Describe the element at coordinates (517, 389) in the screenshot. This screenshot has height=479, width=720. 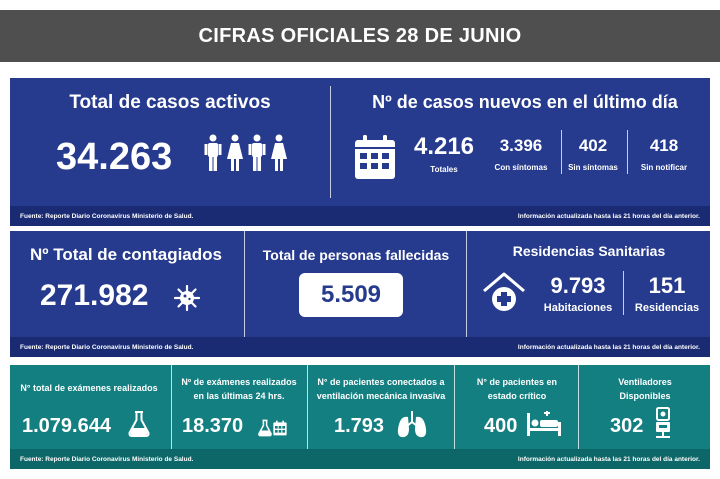
I see `critico-title: N° de pacientes en estado crítico` at that location.